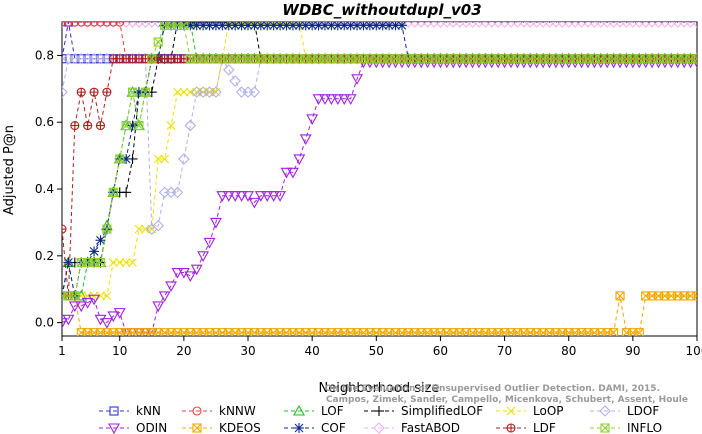 This screenshot has width=702, height=434. Describe the element at coordinates (694, 351) in the screenshot. I see `x-tick-label: 100` at that location.